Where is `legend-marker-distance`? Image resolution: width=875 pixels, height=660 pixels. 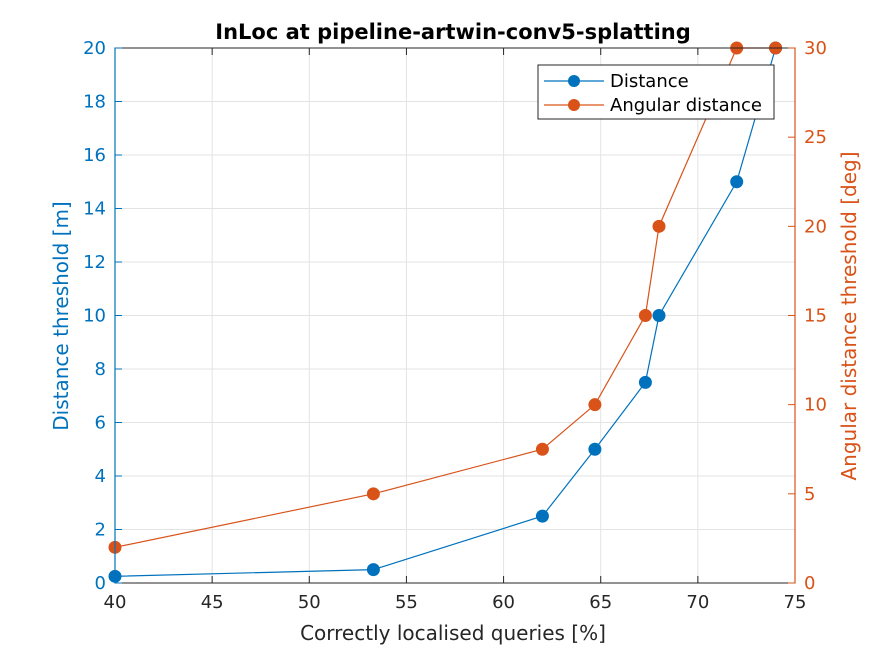
legend-marker-distance is located at coordinates (574, 81).